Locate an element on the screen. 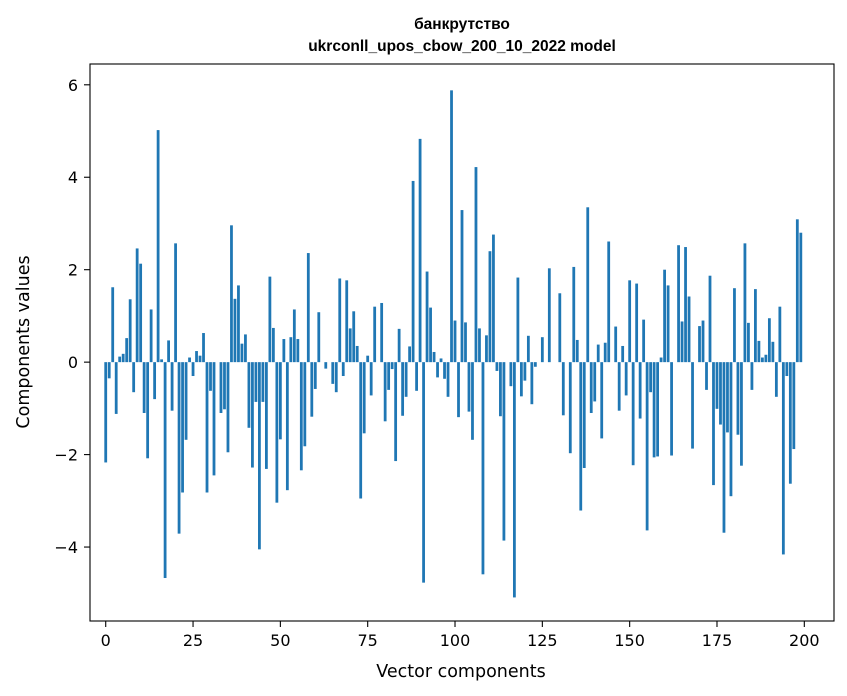 This screenshot has height=696, width=847. x-axis-label: Vector components is located at coordinates (460, 672).